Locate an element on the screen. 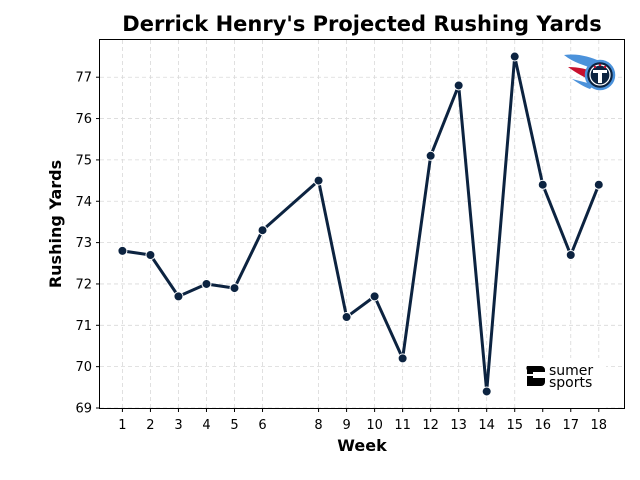  x-tick-label: 15 is located at coordinates (514, 425).